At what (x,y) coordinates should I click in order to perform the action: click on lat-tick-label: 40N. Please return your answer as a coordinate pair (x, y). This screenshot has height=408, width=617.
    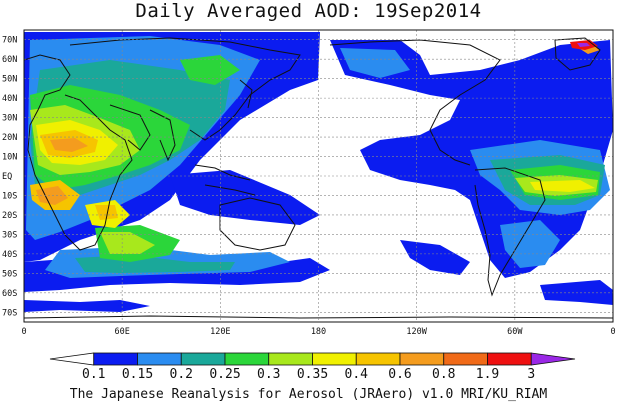
    Looking at the image, I should click on (9, 99).